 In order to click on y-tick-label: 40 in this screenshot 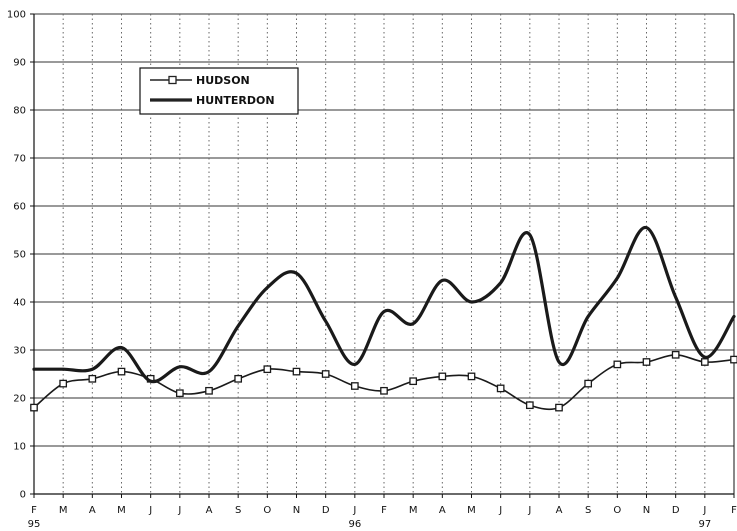, I will do `click(19, 303)`.